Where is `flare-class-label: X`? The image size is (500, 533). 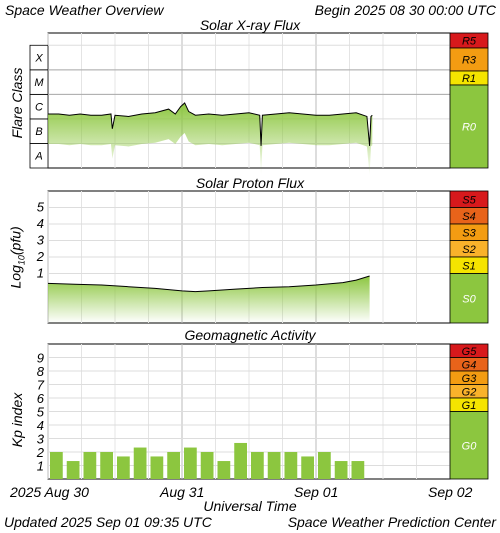 flare-class-label: X is located at coordinates (38, 59).